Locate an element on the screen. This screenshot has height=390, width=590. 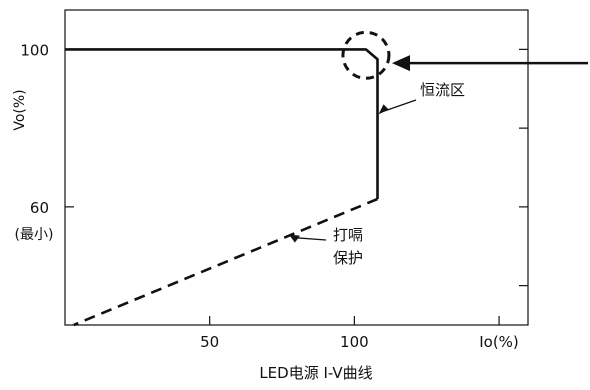
knee-highlight-circle is located at coordinates (366, 55).